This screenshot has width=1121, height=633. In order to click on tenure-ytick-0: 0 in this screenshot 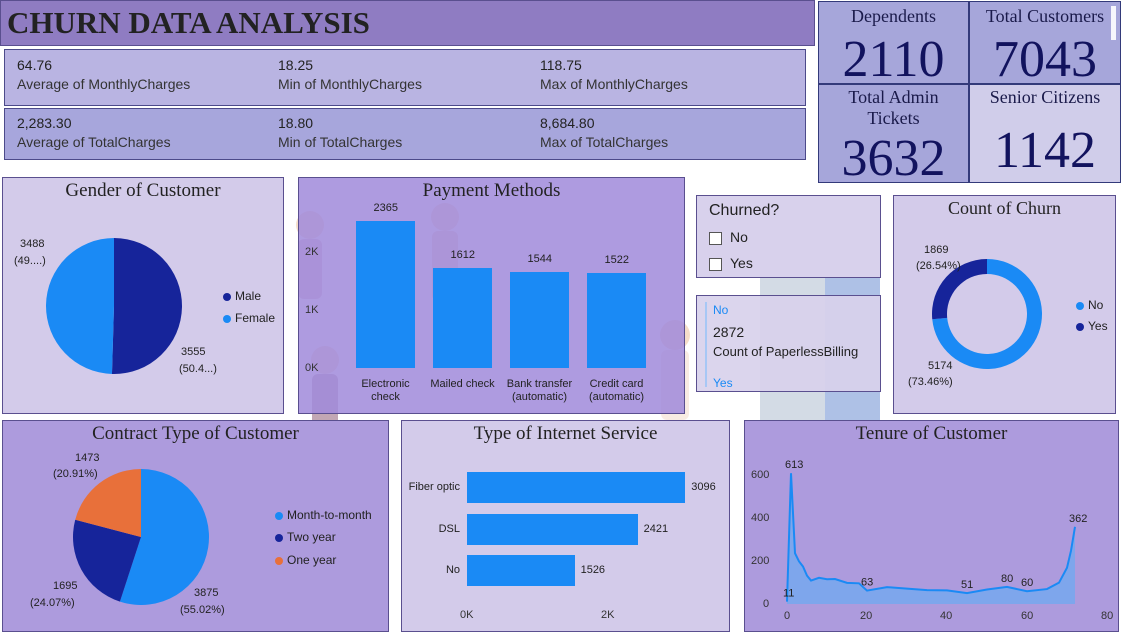, I will do `click(766, 604)`.